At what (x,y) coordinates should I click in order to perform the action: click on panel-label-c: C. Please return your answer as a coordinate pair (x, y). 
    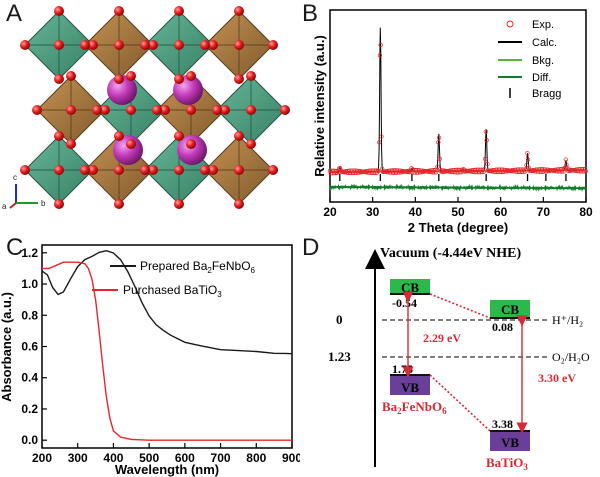
    Looking at the image, I should click on (15, 247).